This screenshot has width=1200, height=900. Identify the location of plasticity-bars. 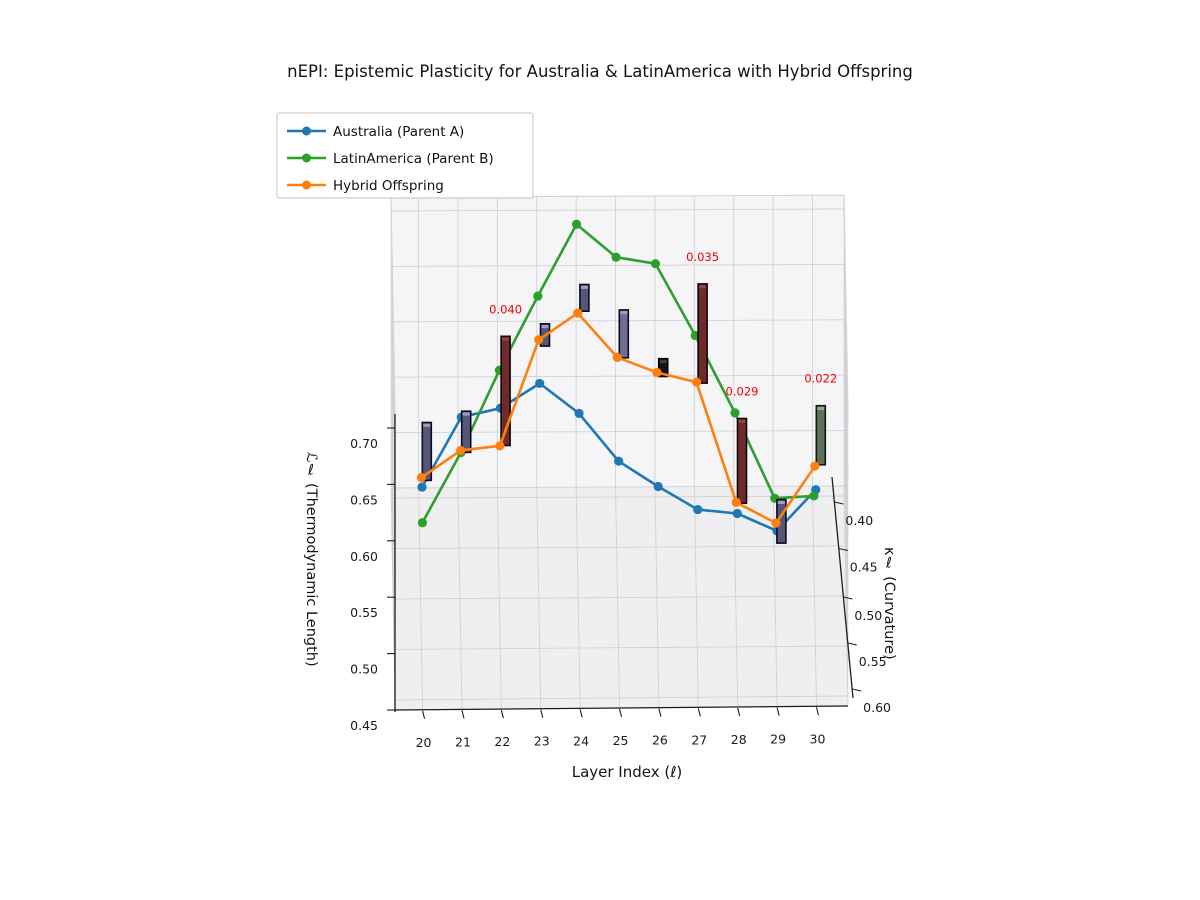
(624, 413).